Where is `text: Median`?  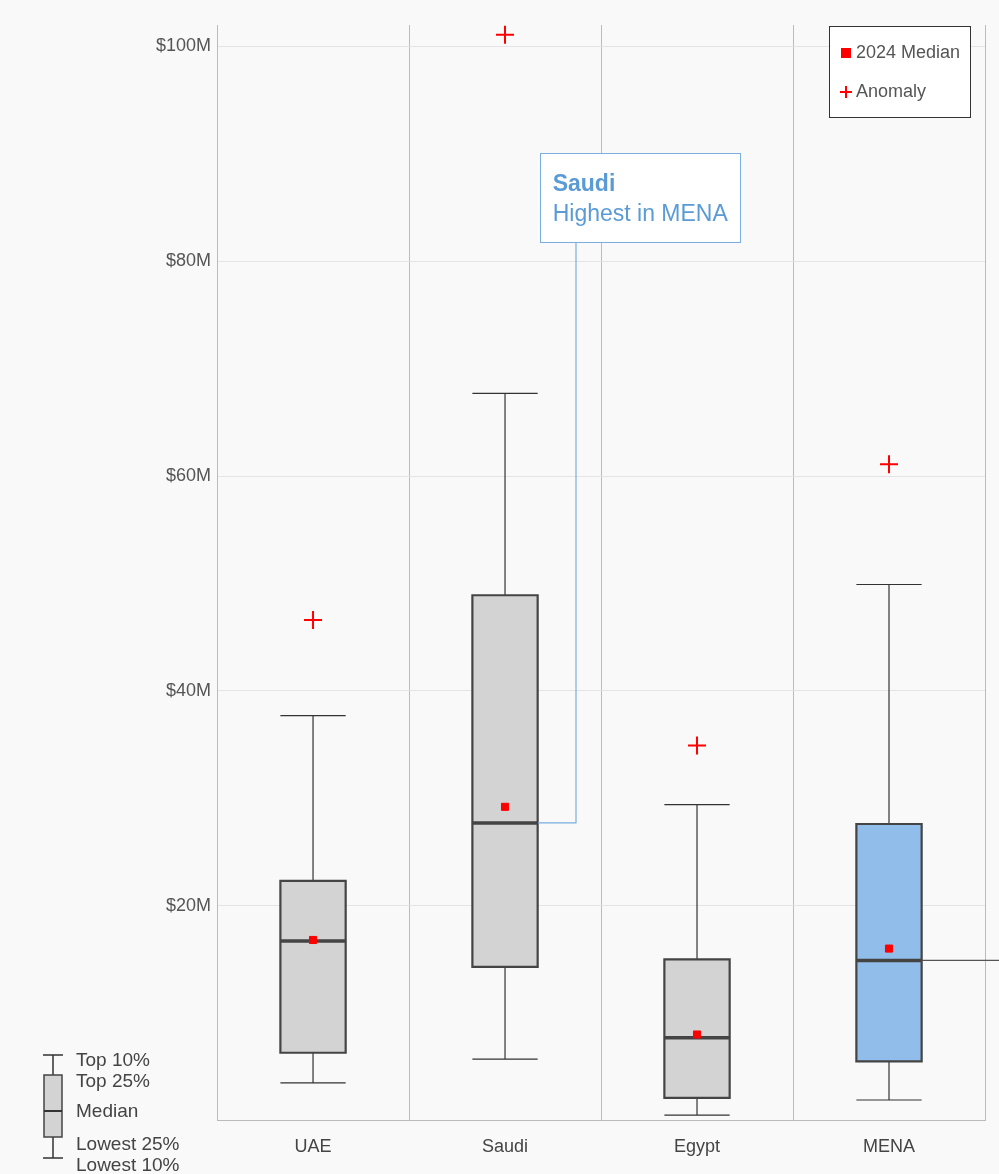 text: Median is located at coordinates (107, 1110).